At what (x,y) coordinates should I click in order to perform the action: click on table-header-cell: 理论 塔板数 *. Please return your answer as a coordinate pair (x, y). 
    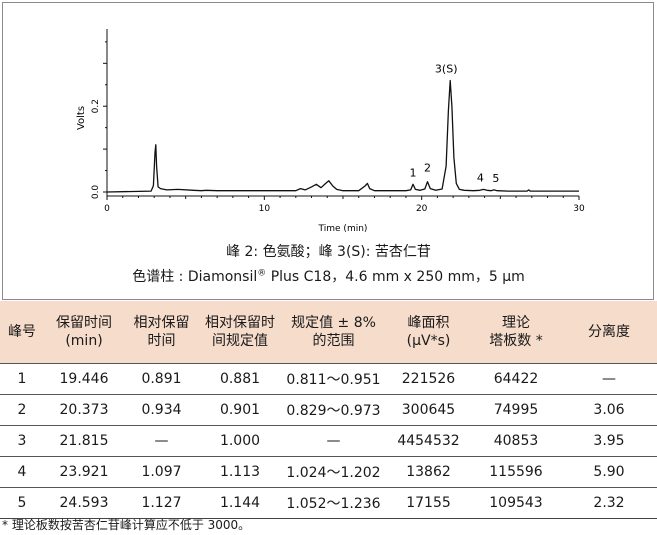
    Looking at the image, I should click on (516, 332).